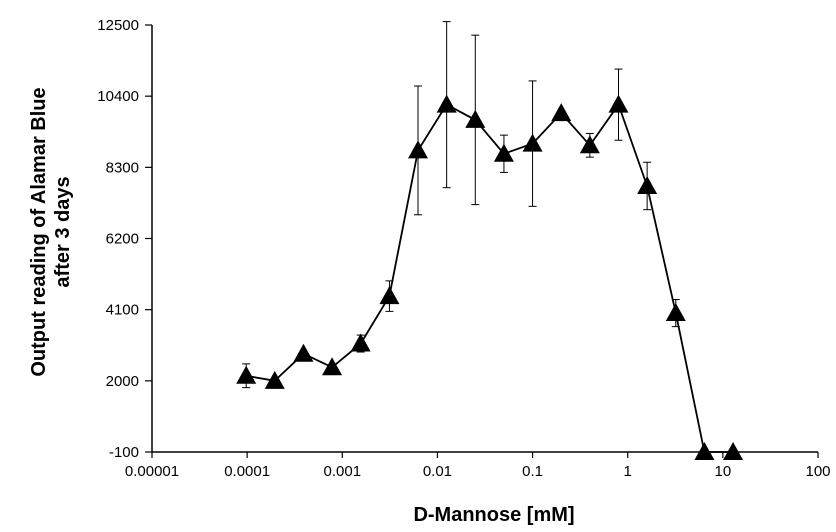 This screenshot has height=532, width=836. Describe the element at coordinates (478, 466) in the screenshot. I see `x-ticks: 0.00001 0.0001 0.001 0.01 0.1 1 10 100` at that location.